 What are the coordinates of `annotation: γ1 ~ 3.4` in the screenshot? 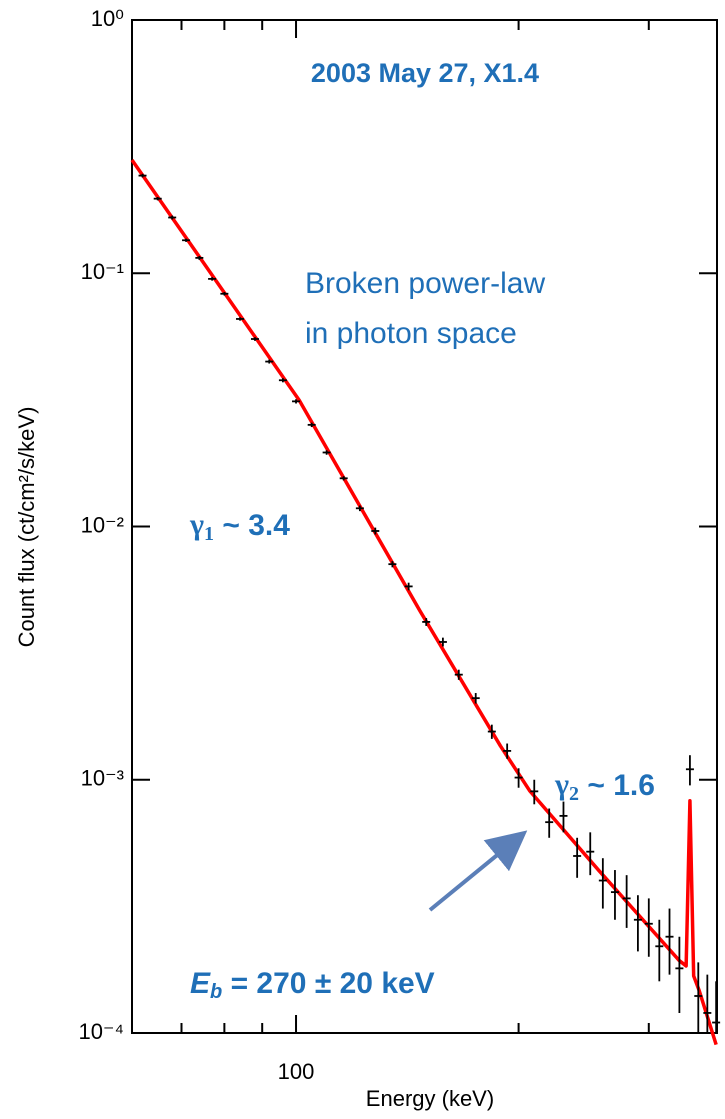 It's located at (239, 526).